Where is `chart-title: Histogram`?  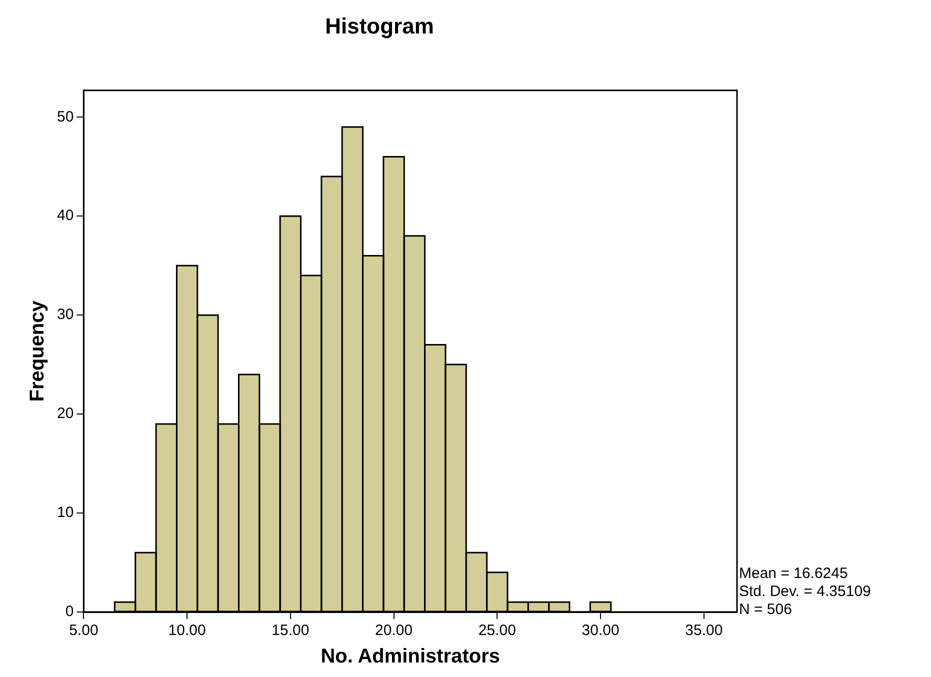
chart-title: Histogram is located at coordinates (379, 25).